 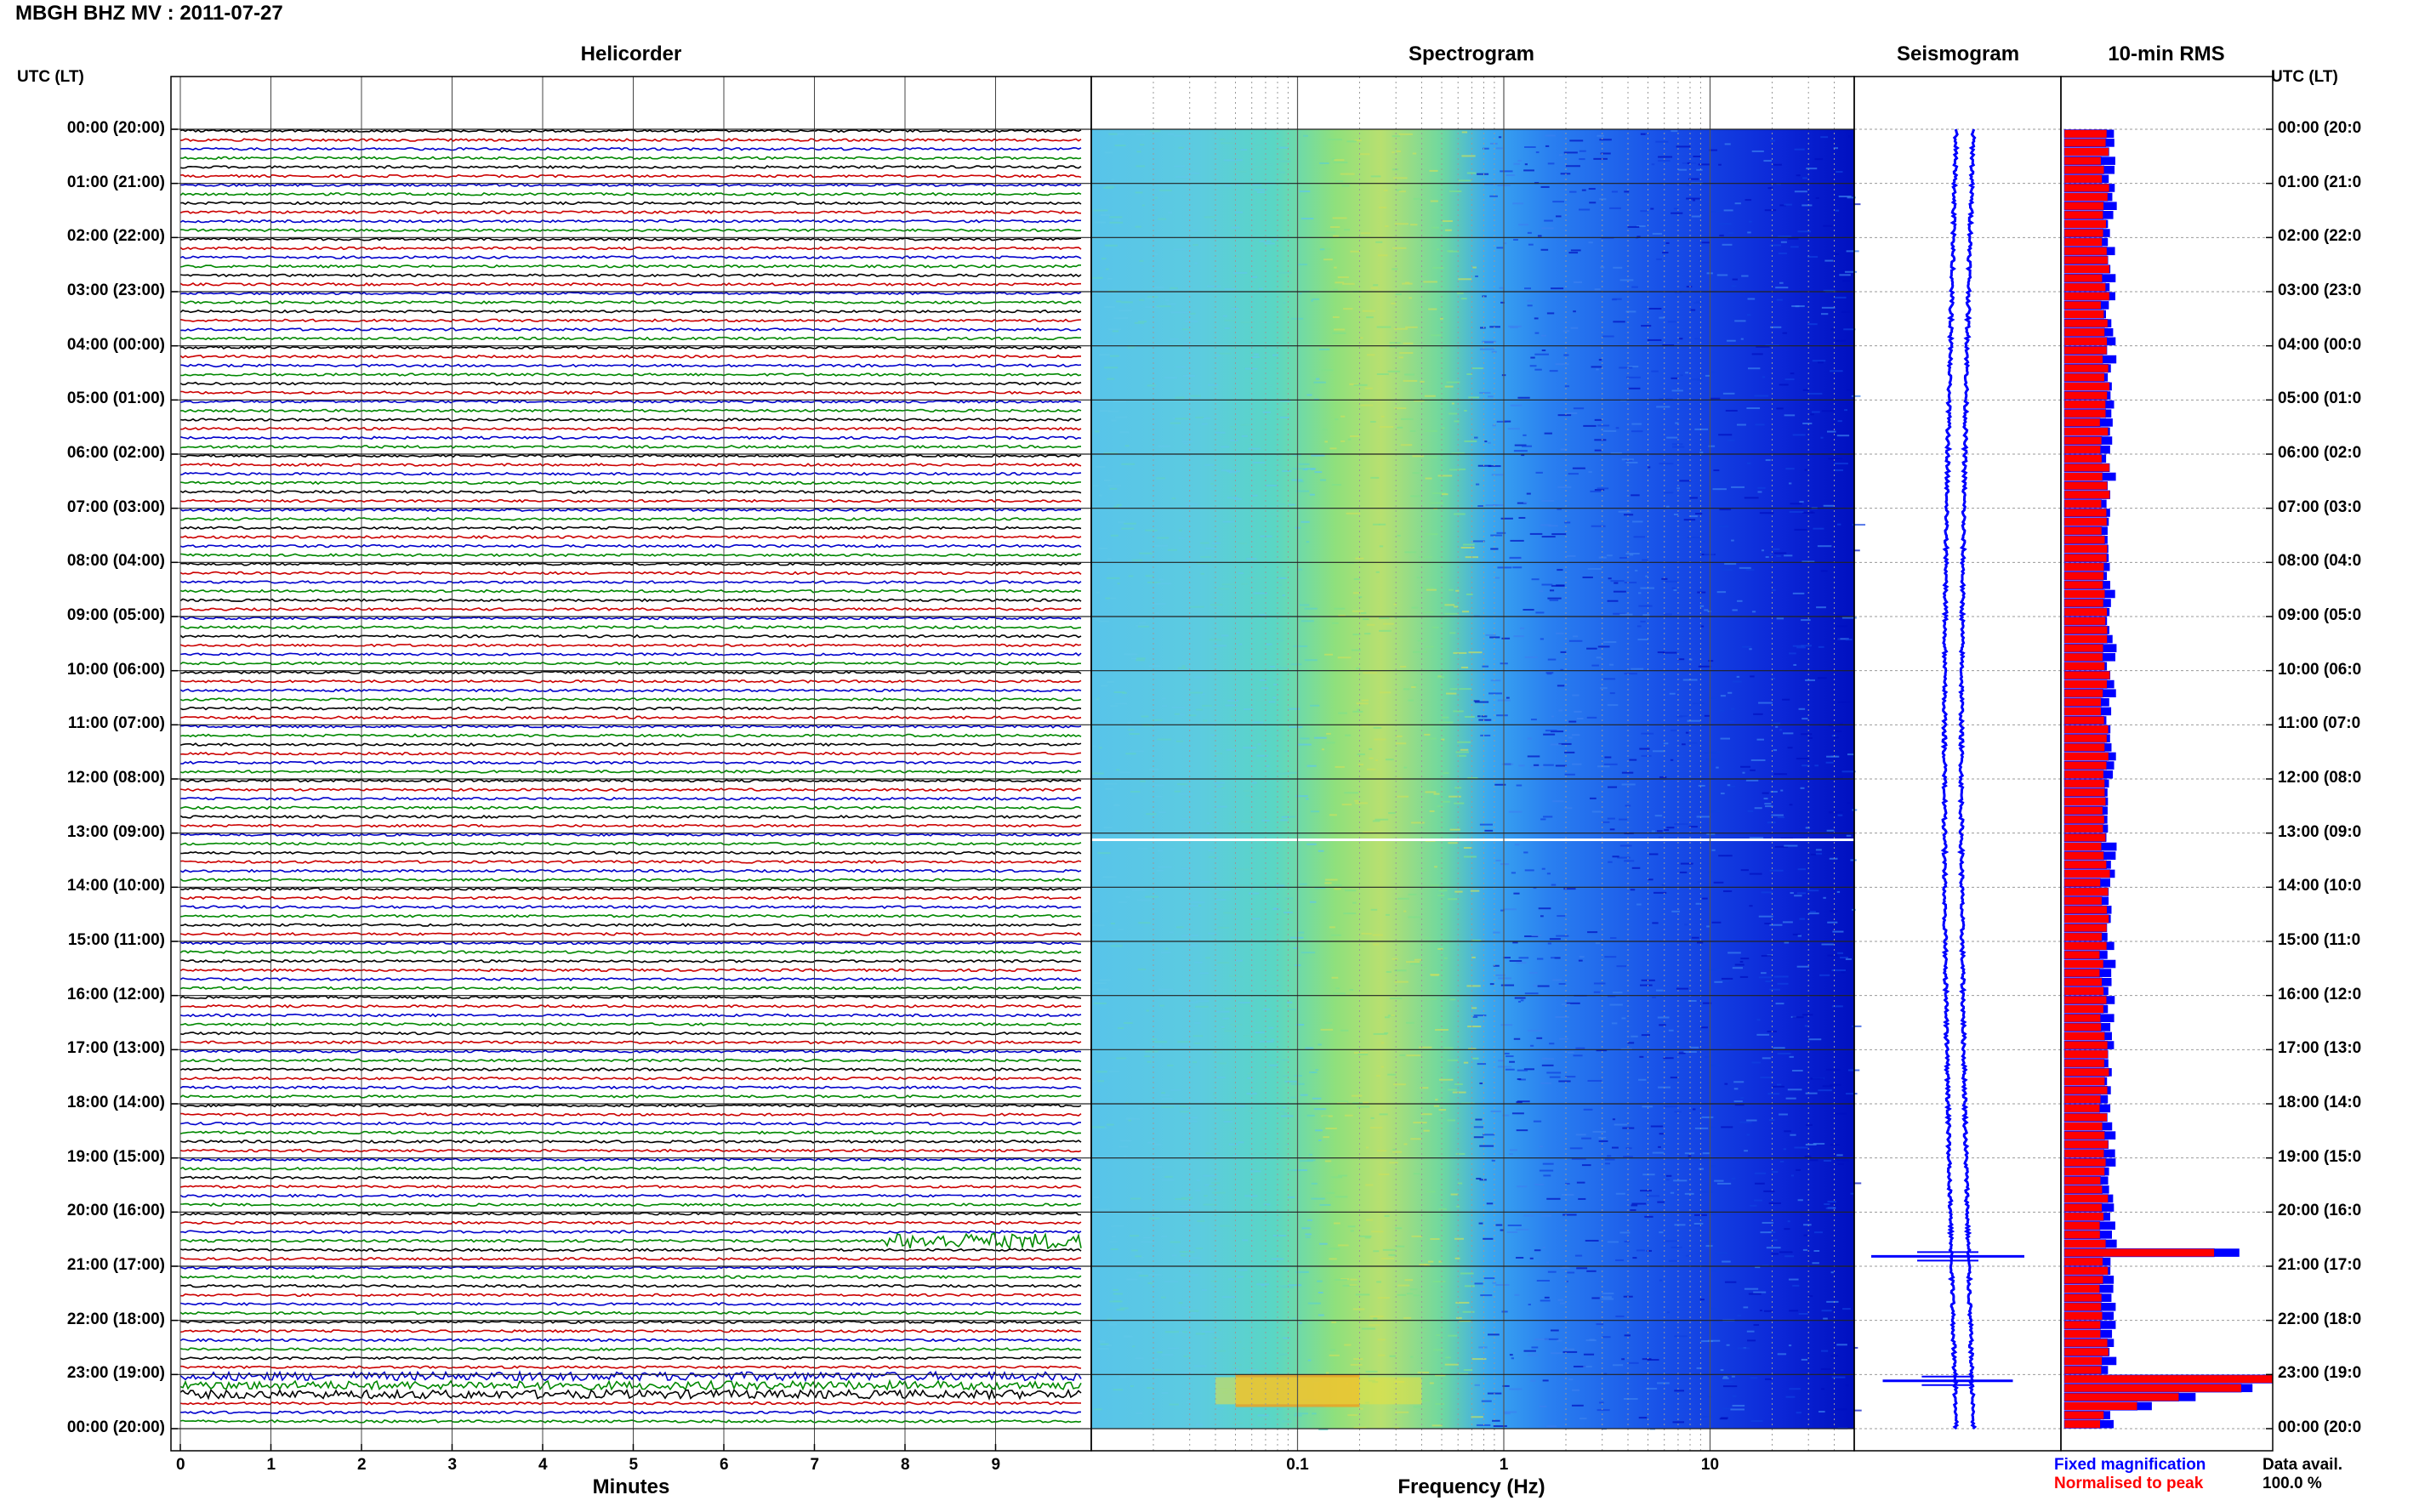 What do you see at coordinates (115, 128) in the screenshot?
I see `time-label: 00:00 (20:00)` at bounding box center [115, 128].